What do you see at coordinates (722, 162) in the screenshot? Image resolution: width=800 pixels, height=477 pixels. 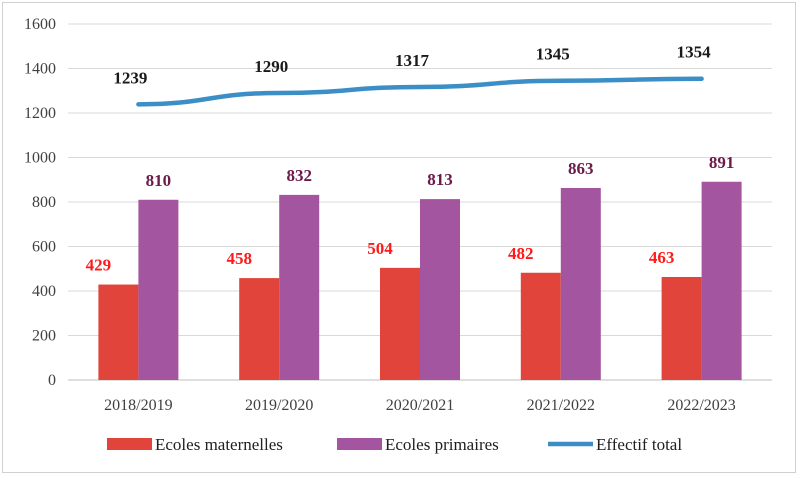 I see `bar-data-label: 891` at bounding box center [722, 162].